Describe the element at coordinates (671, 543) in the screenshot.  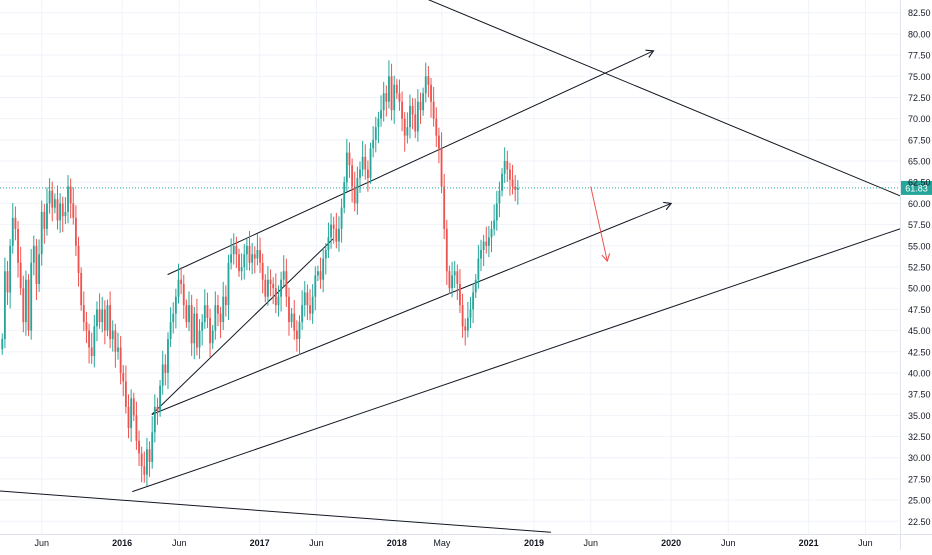
I see `x-tick-label: 2020` at that location.